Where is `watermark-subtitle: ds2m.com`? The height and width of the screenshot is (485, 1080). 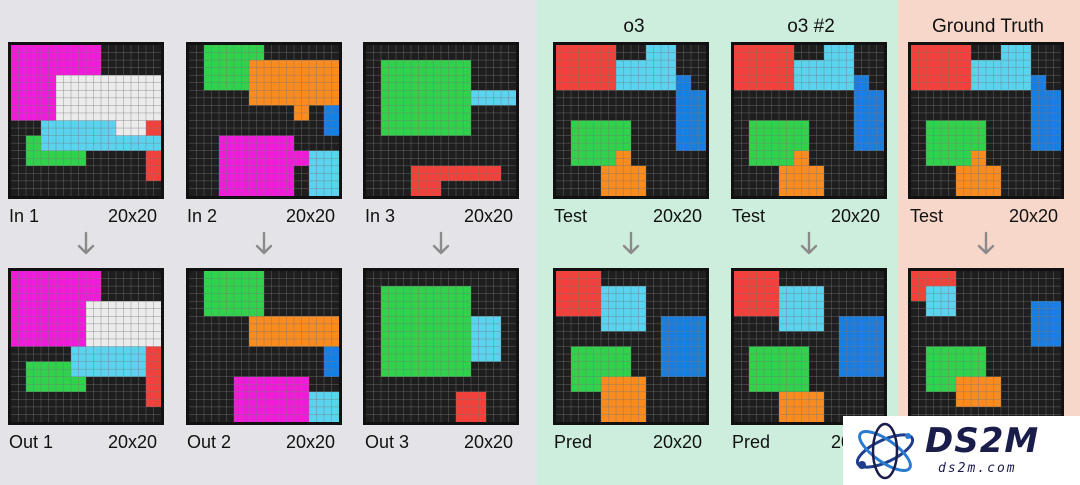
watermark-subtitle: ds2m.com is located at coordinates (977, 468).